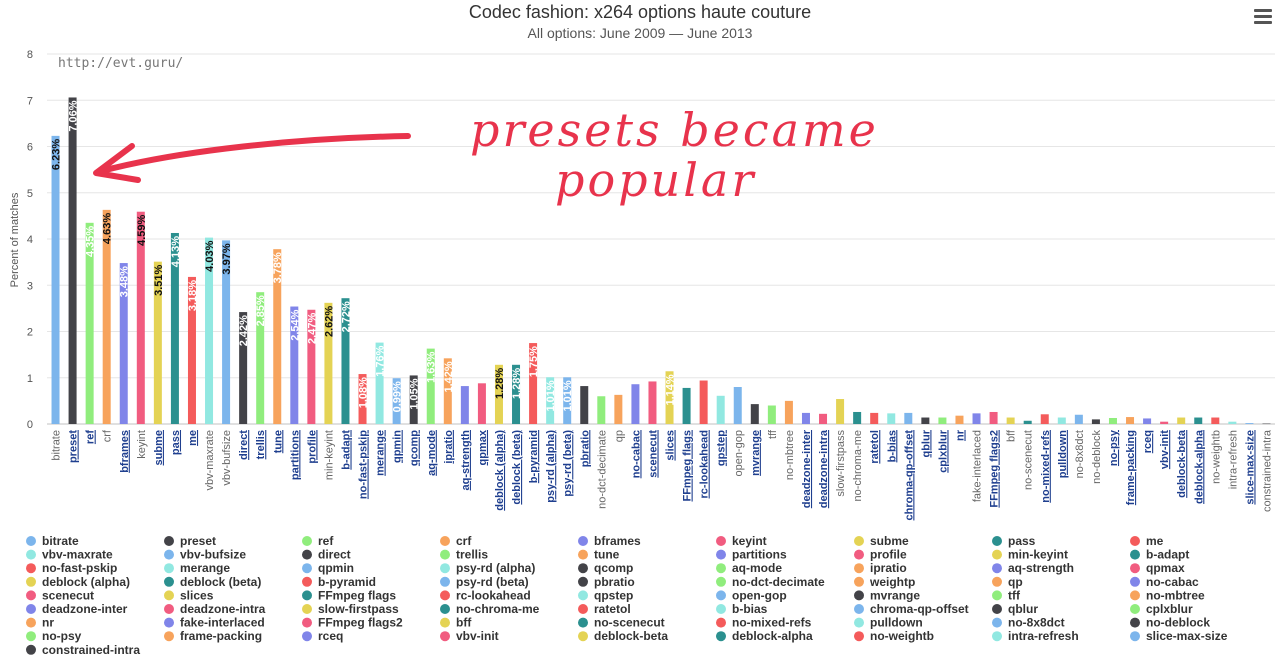 The width and height of the screenshot is (1280, 663). I want to click on x-tick-label: b-bias, so click(892, 446).